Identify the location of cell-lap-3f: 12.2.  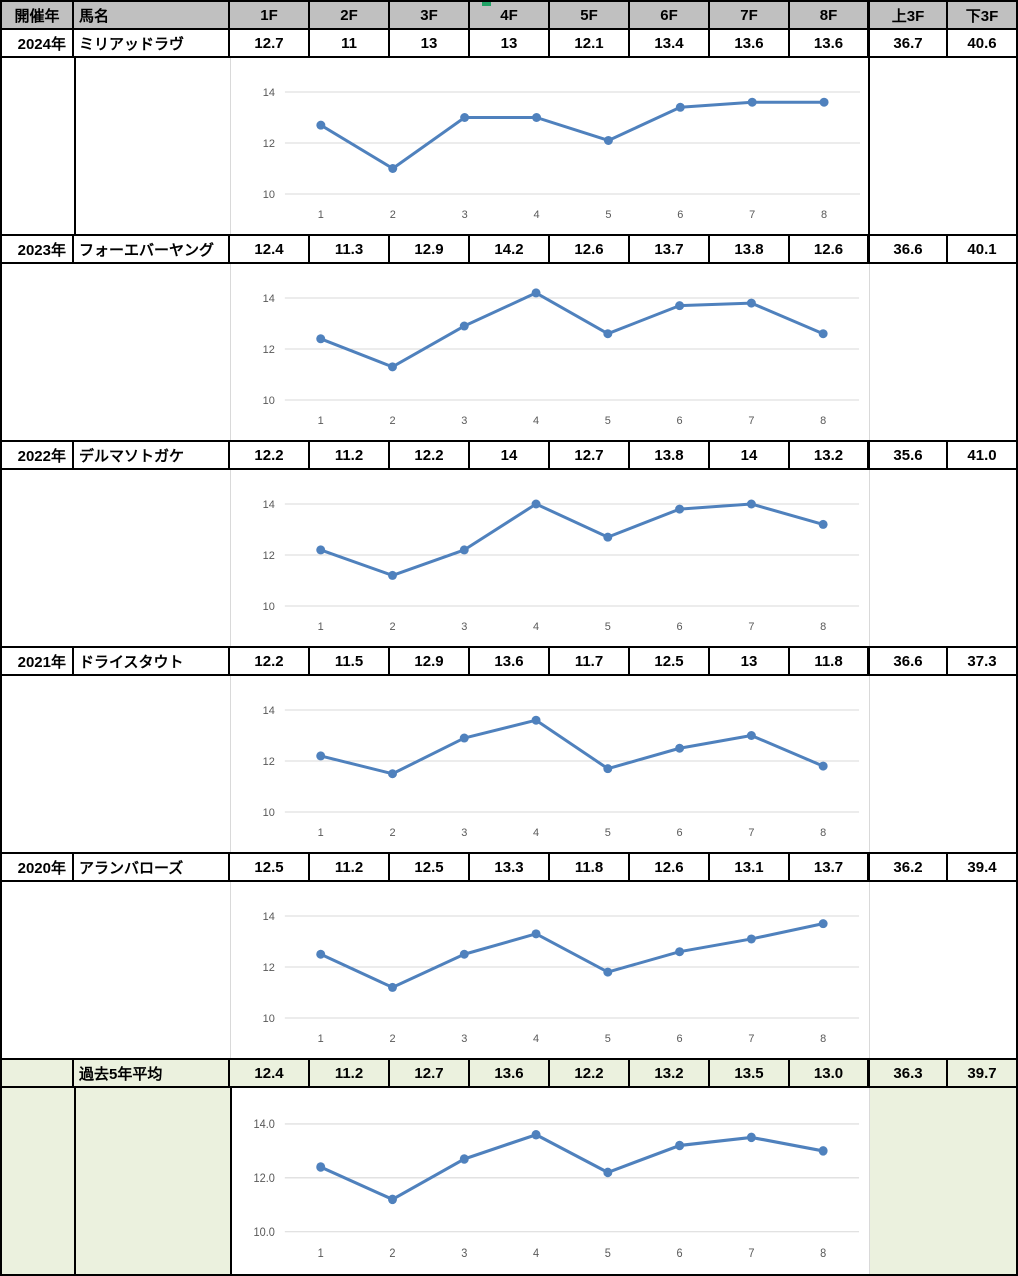
(430, 455).